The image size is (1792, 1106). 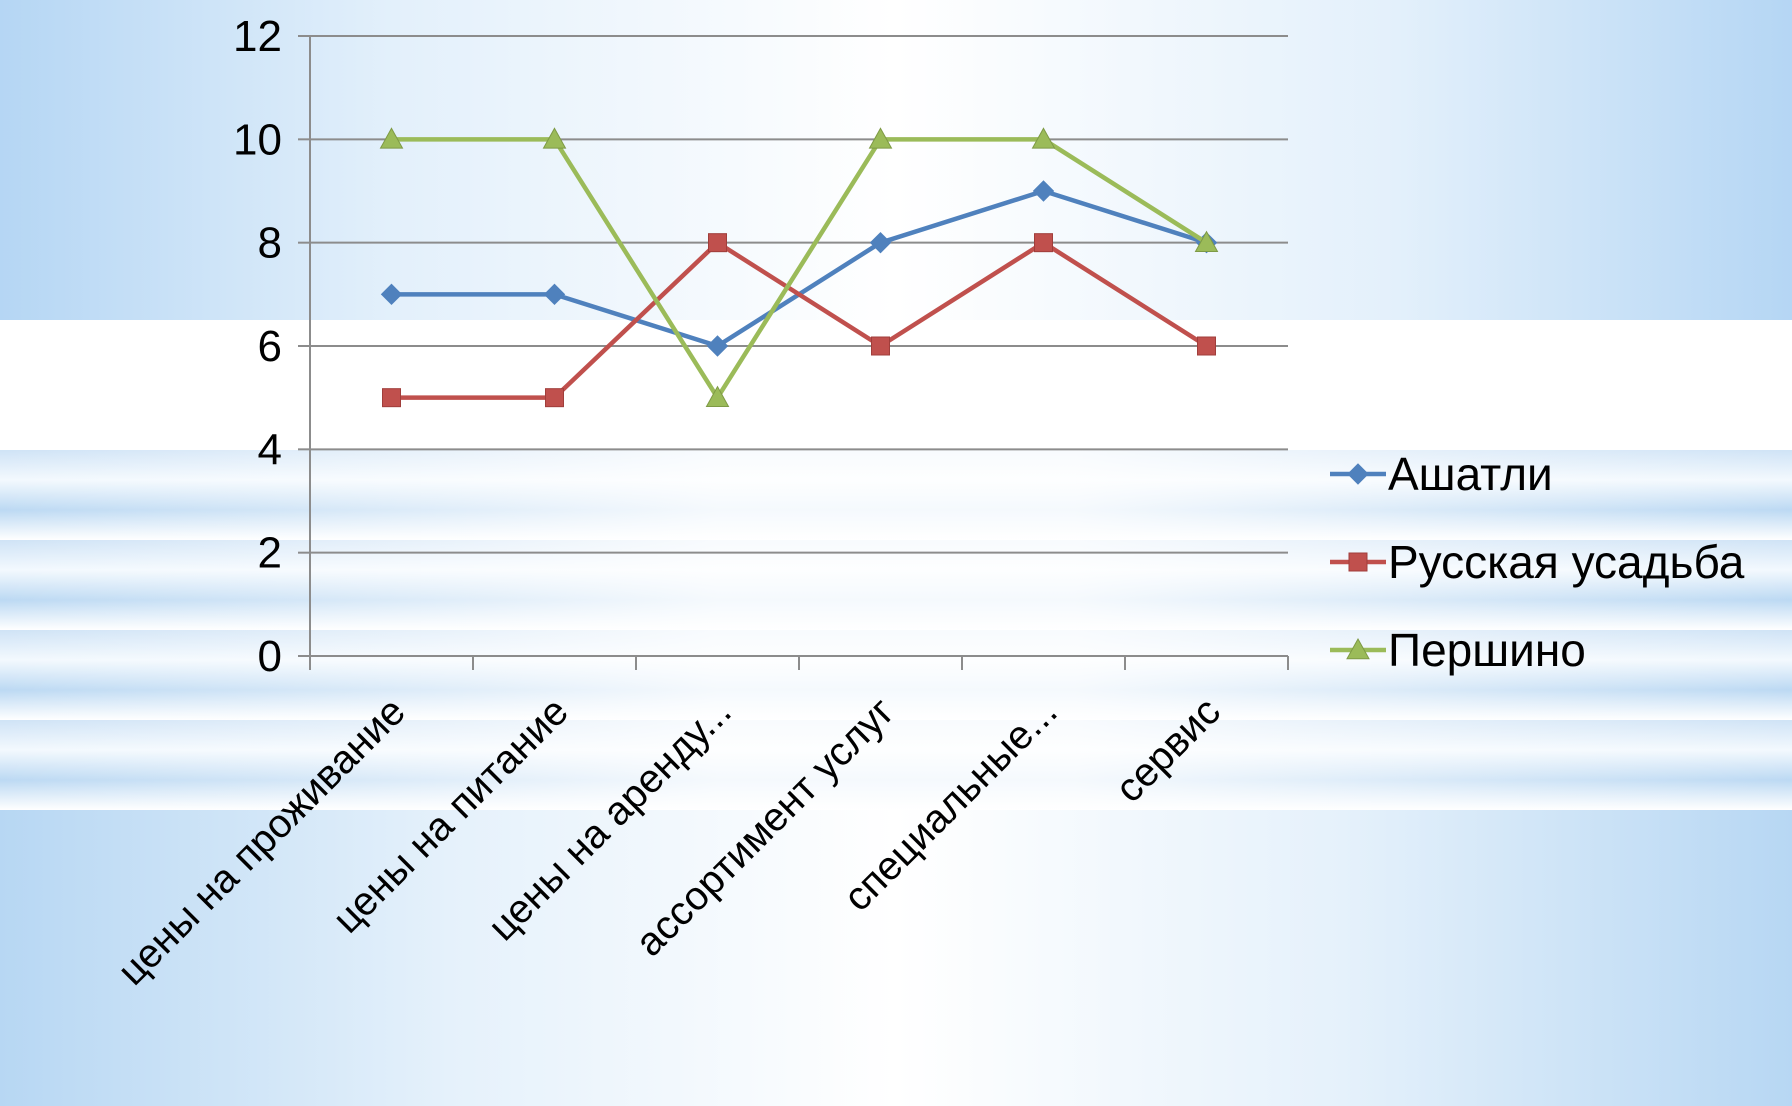 What do you see at coordinates (261, 841) in the screenshot?
I see `x-tick-label: цены на проживание` at bounding box center [261, 841].